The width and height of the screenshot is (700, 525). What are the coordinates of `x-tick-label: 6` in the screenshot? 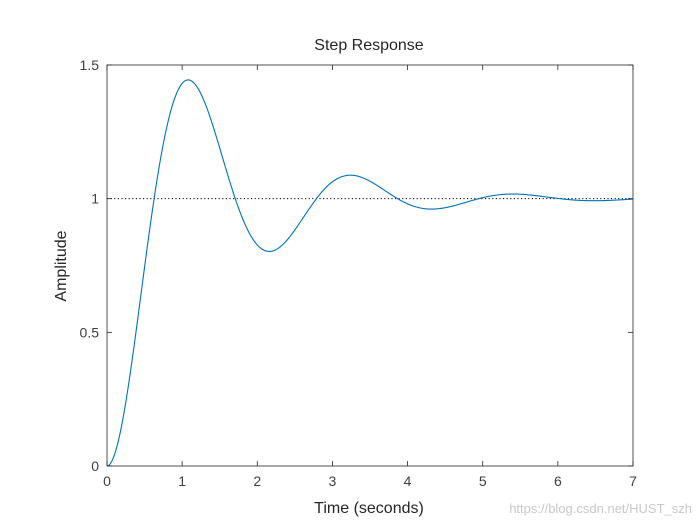 It's located at (558, 481).